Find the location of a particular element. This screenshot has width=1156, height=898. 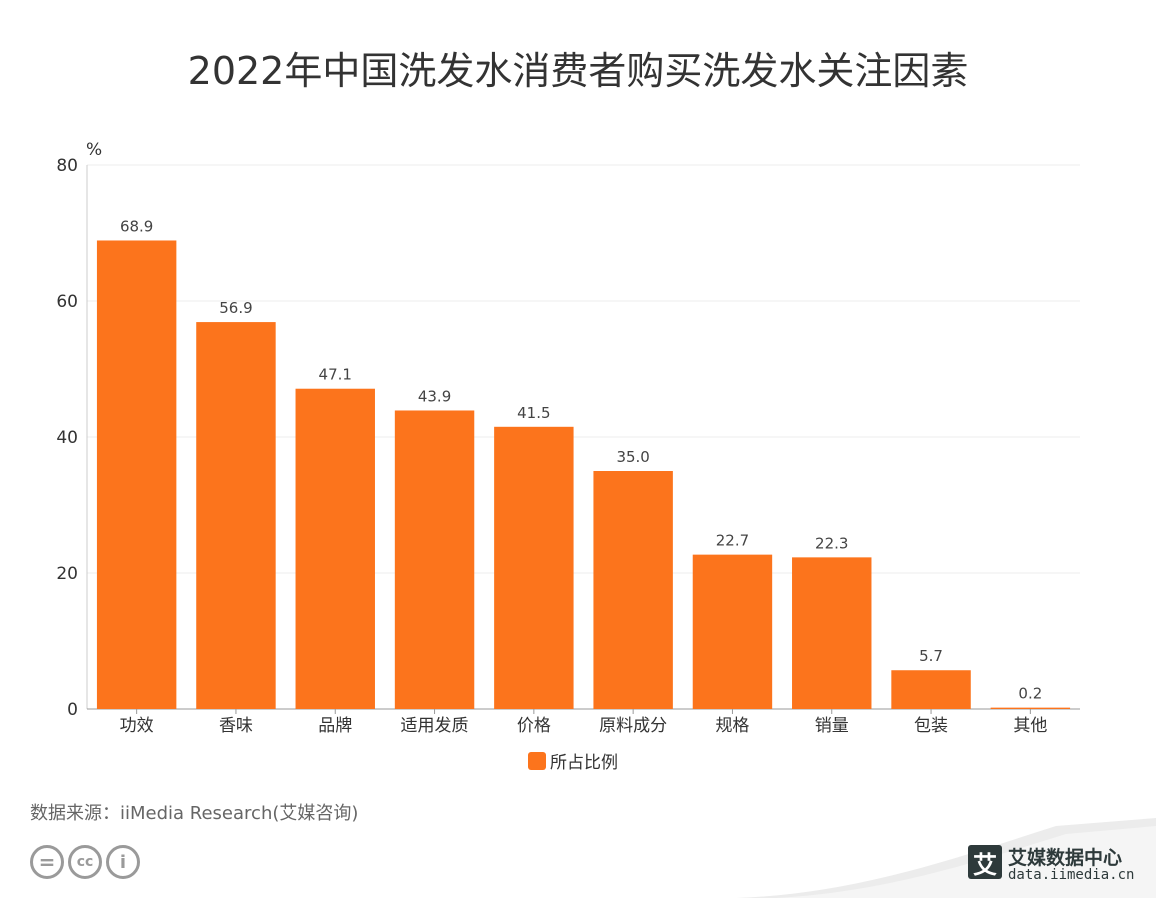

legend-label: 所占比例 is located at coordinates (584, 763).